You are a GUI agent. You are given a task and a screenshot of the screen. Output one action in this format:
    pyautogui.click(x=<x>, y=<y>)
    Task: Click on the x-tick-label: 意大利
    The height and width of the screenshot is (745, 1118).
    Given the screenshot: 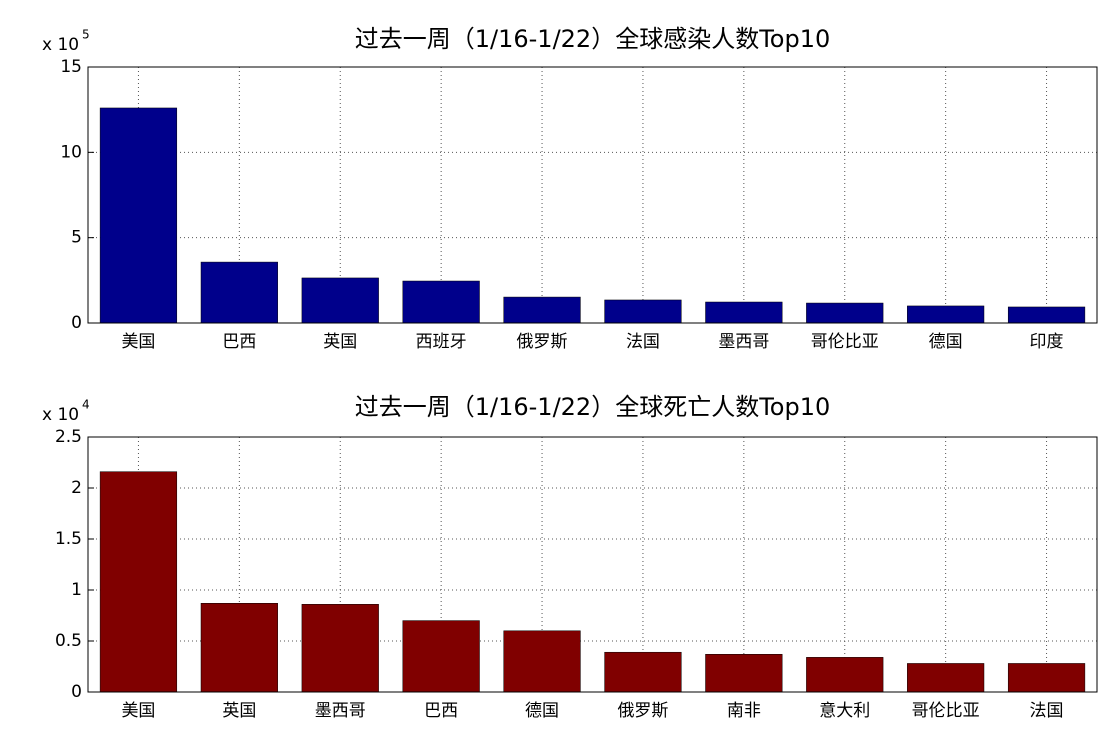 What is the action you would take?
    pyautogui.click(x=844, y=711)
    